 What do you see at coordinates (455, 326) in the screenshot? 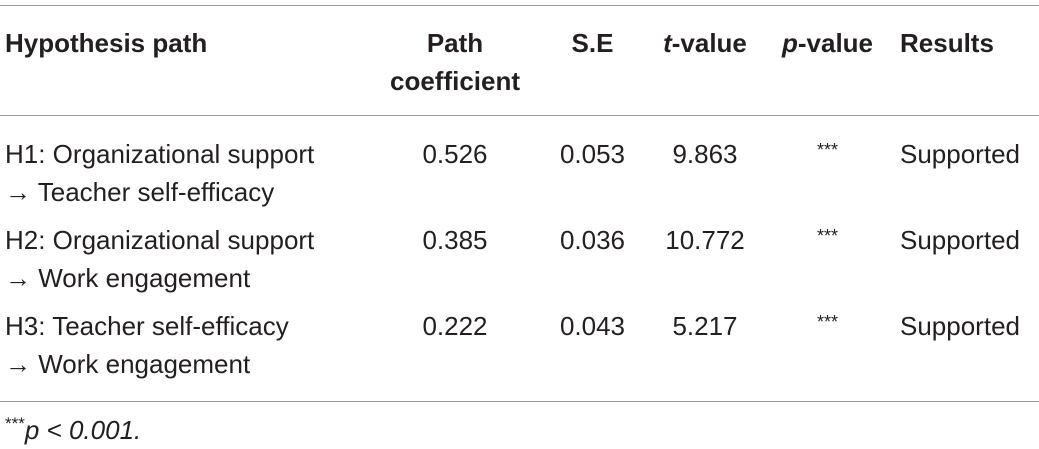
I see `cell-text: 0.222` at bounding box center [455, 326].